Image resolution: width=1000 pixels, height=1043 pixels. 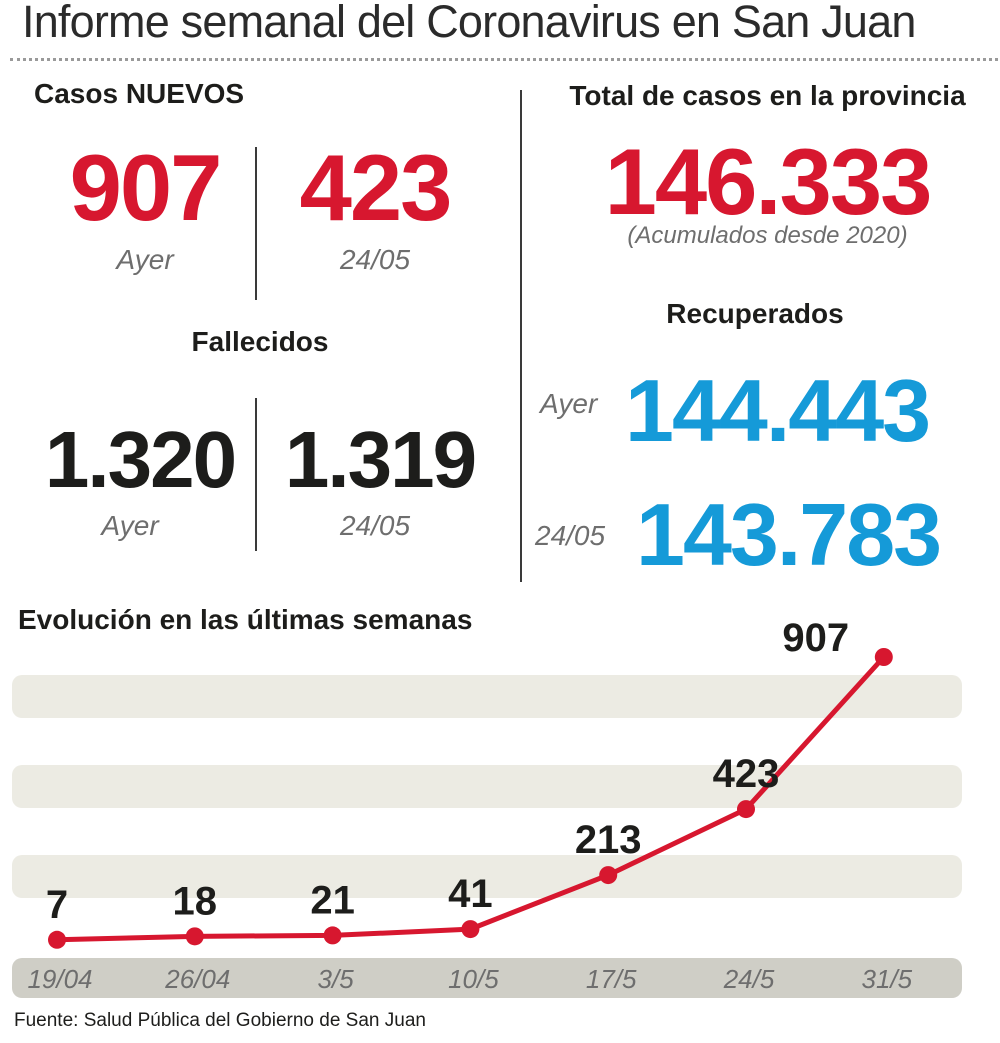 What do you see at coordinates (611, 979) in the screenshot?
I see `x-tick-label: 17/5` at bounding box center [611, 979].